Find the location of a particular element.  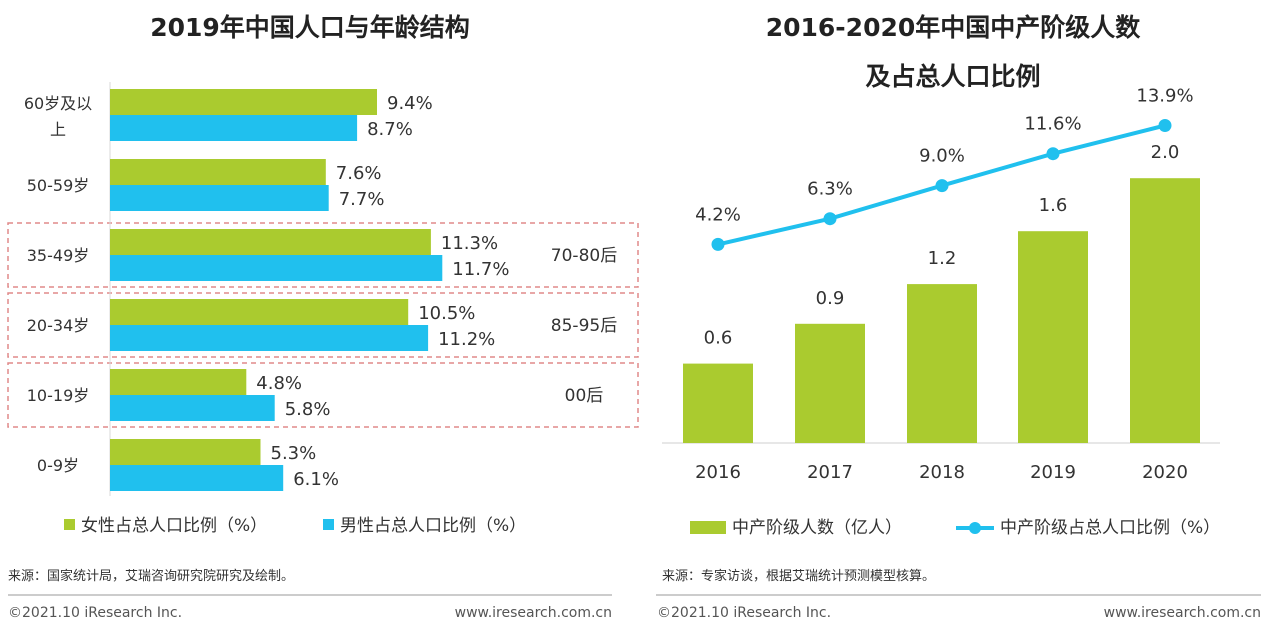

female-value-label-0-9: 5.3% is located at coordinates (294, 453).